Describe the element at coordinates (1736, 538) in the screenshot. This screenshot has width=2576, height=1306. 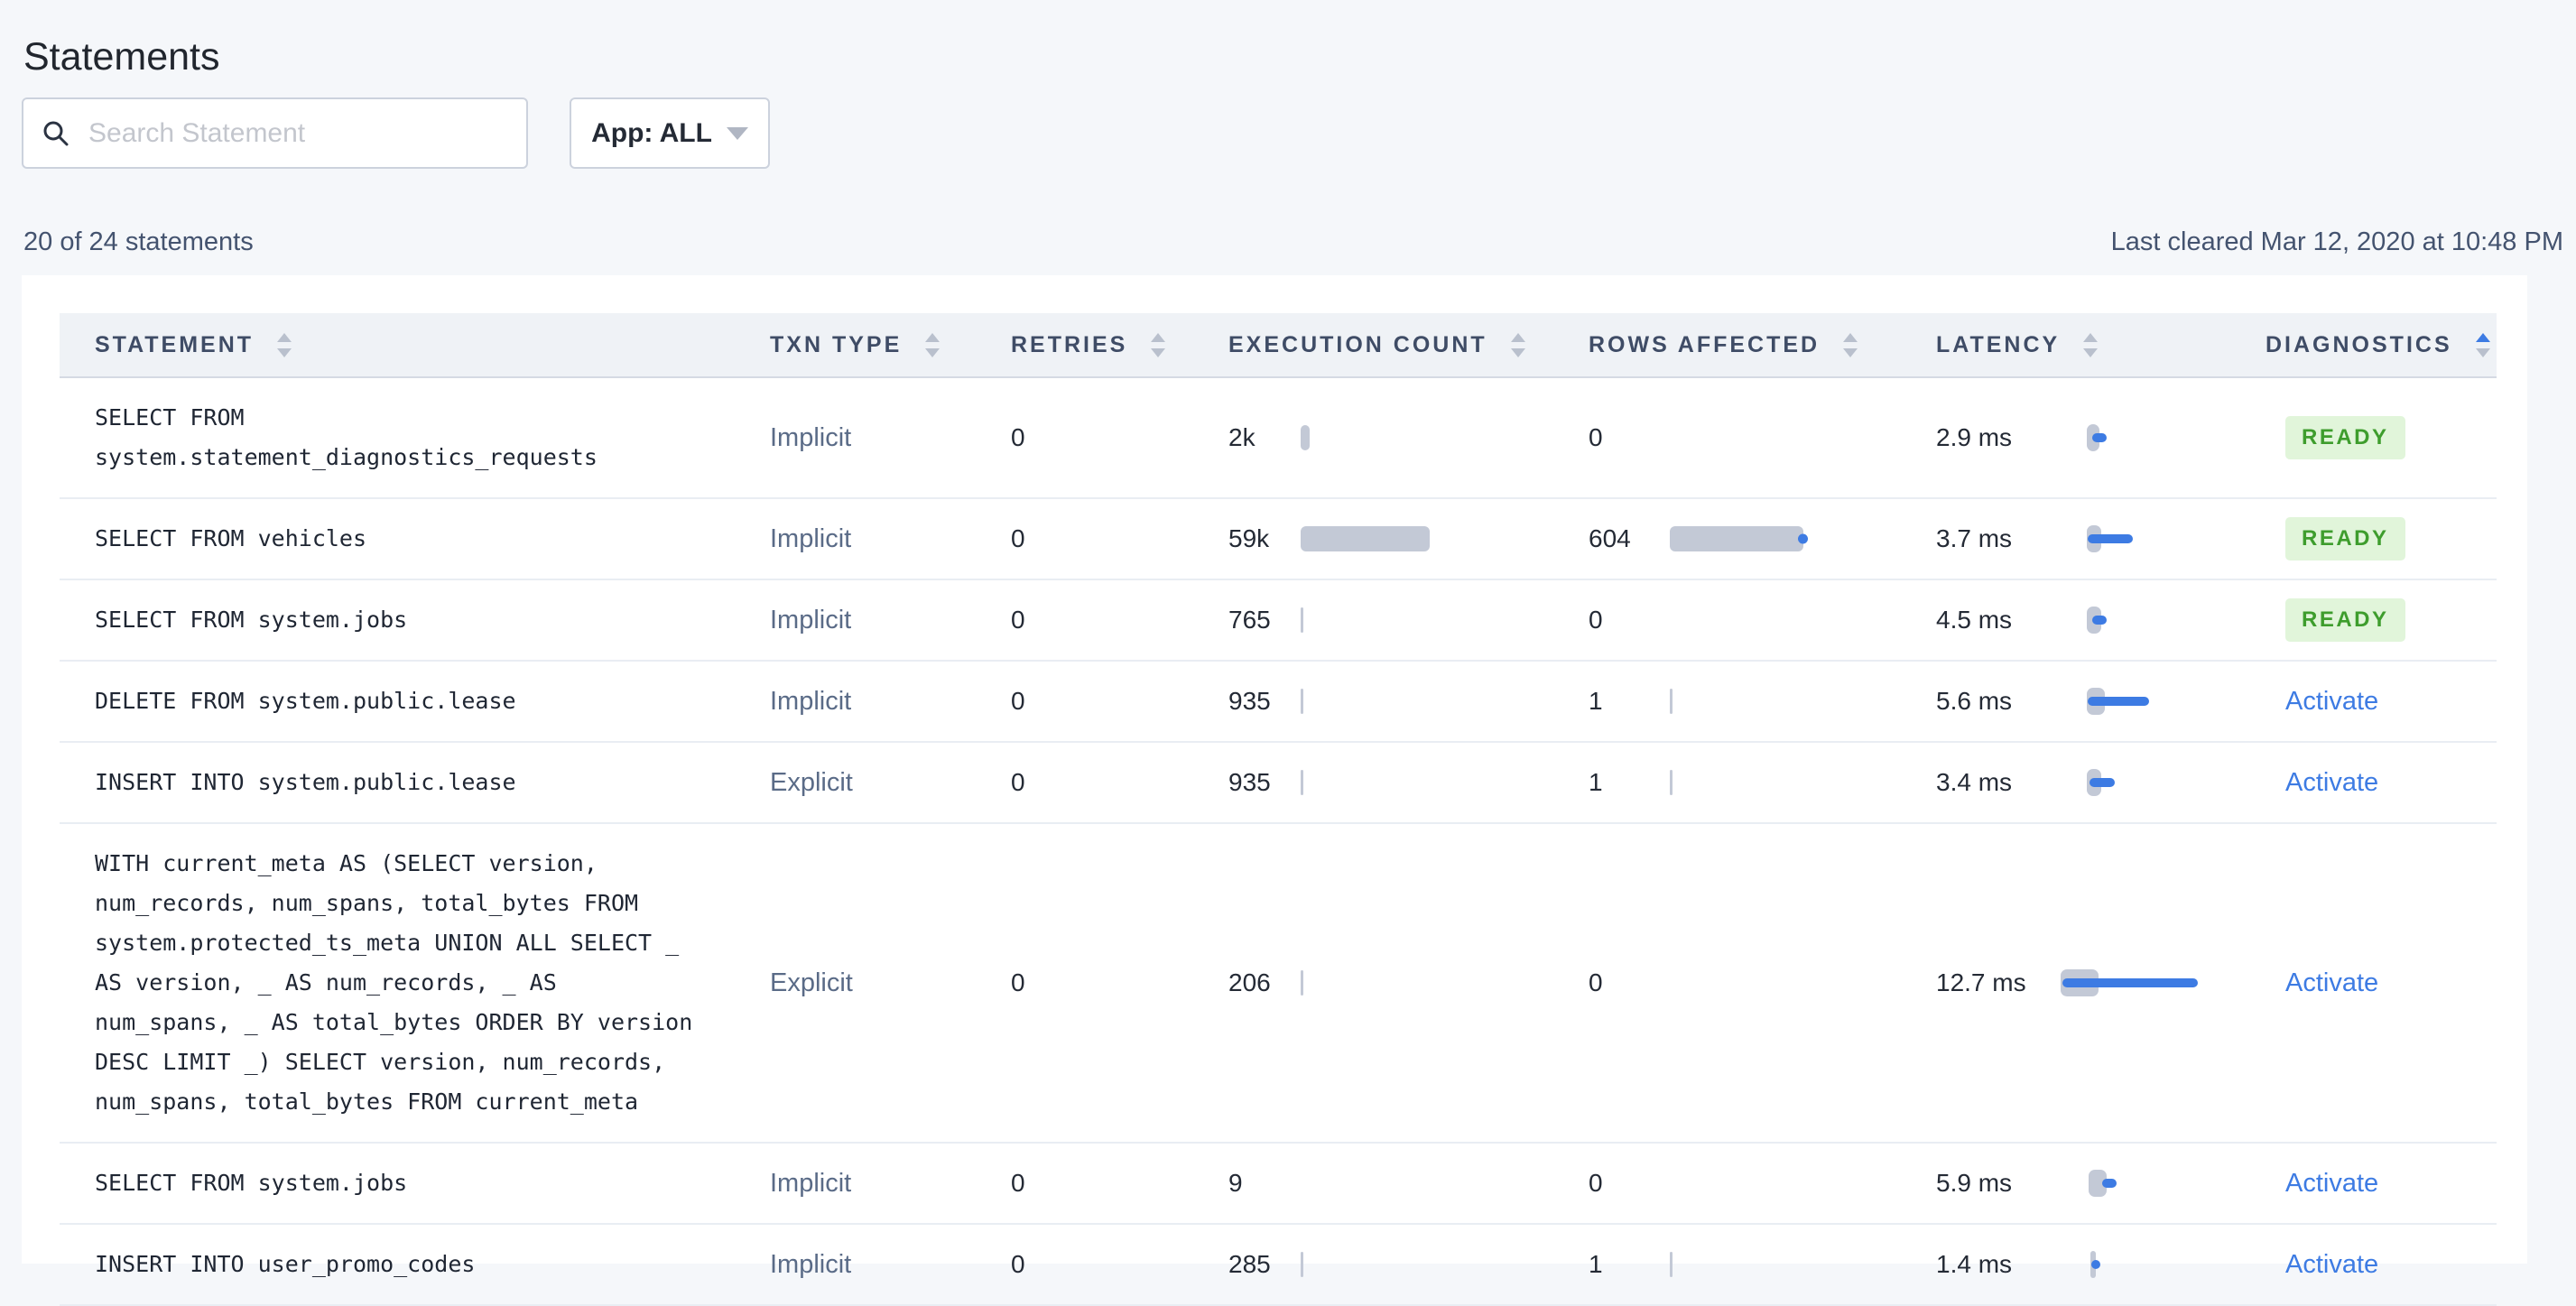
I see `rows-affected-bar` at that location.